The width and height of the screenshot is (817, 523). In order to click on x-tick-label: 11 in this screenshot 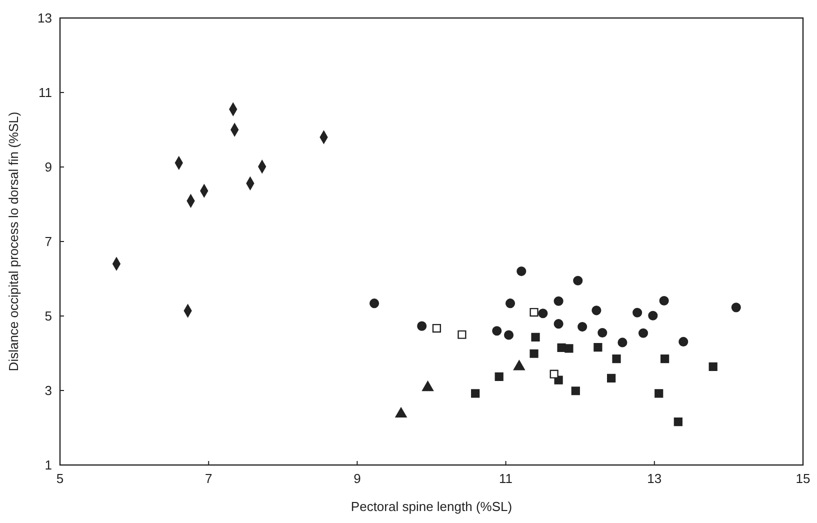, I will do `click(506, 478)`.